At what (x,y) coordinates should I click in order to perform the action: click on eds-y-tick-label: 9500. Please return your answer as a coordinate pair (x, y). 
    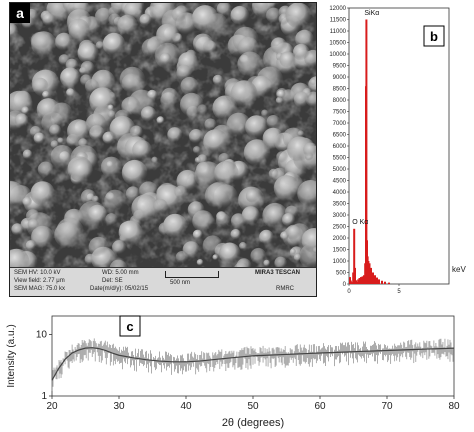
    Looking at the image, I should click on (340, 67).